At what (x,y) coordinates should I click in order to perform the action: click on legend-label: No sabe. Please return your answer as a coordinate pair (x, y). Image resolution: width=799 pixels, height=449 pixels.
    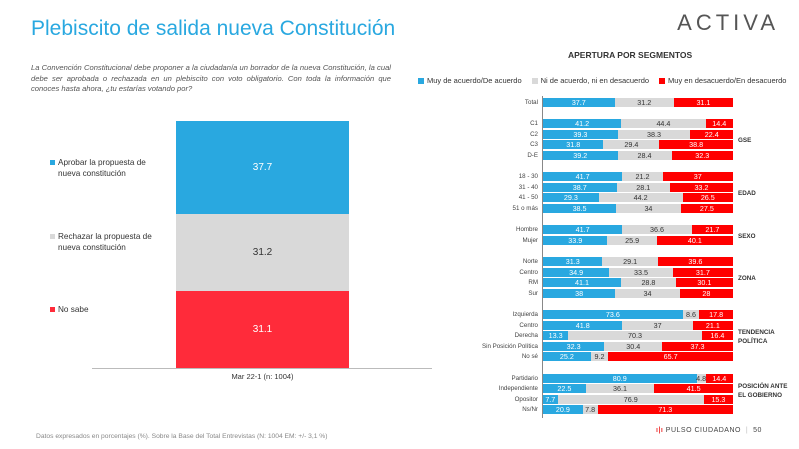
    Looking at the image, I should click on (73, 309).